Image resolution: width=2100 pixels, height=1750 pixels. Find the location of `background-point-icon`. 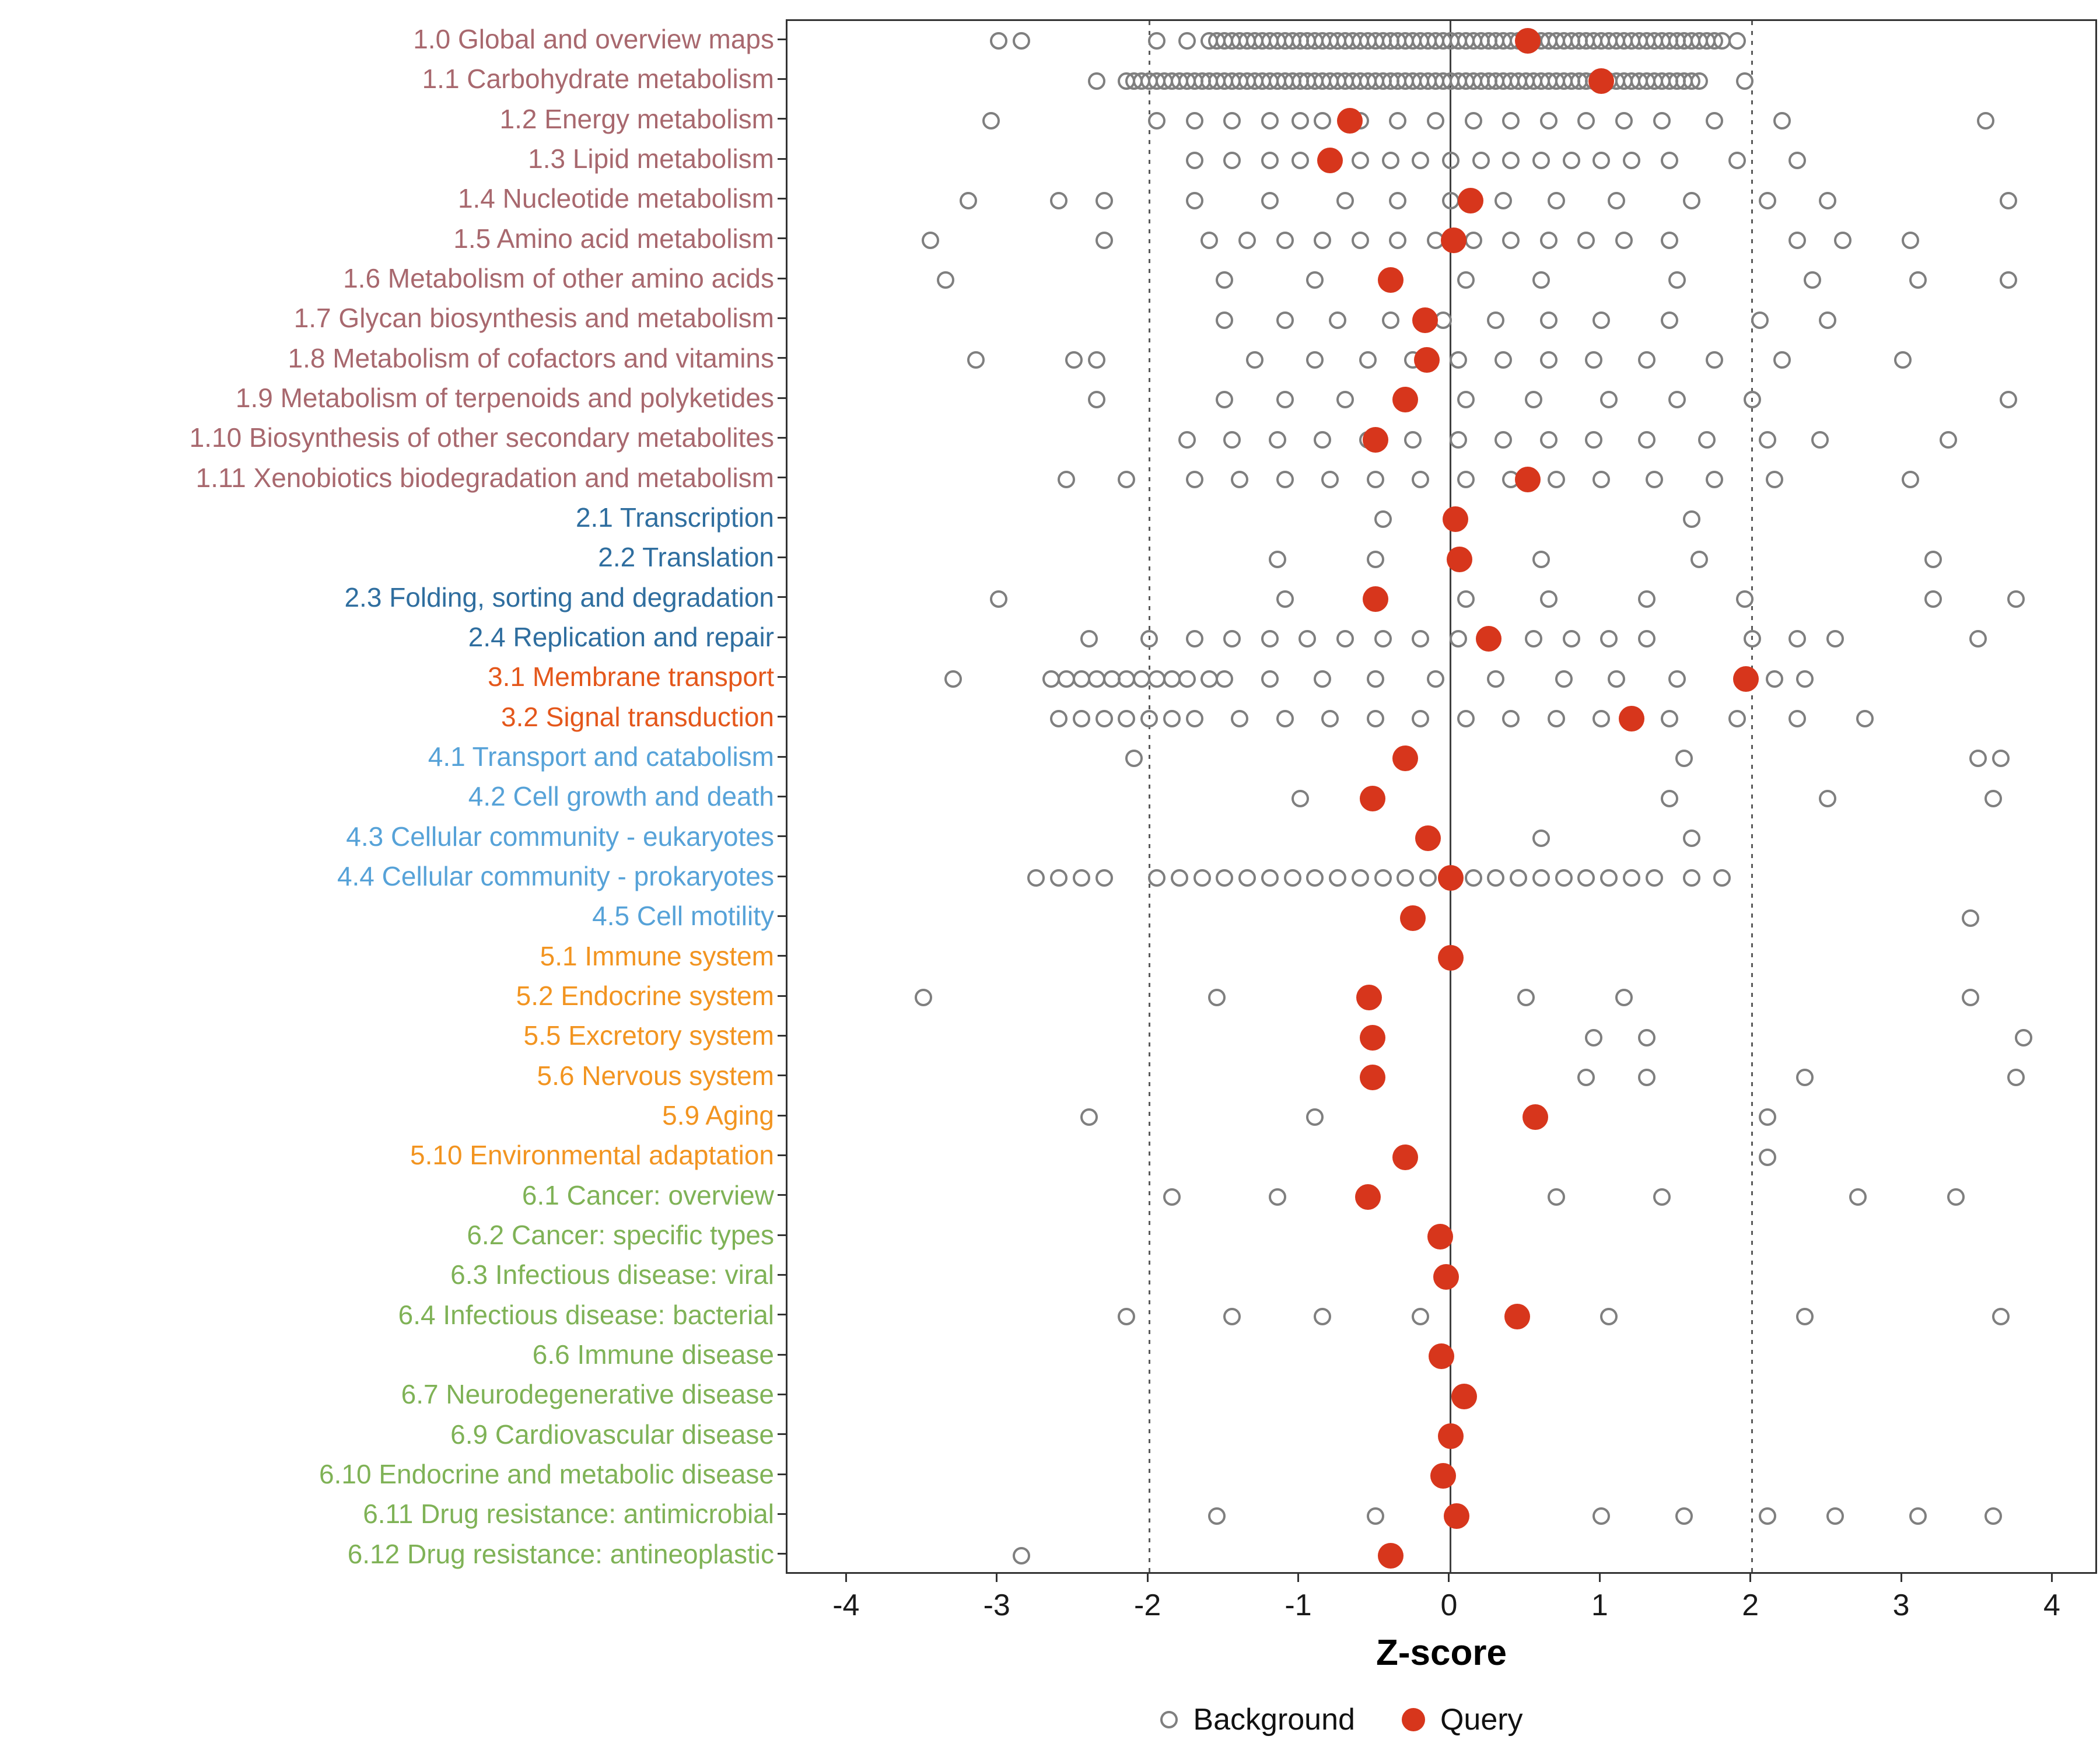

background-point-icon is located at coordinates (1169, 1719).